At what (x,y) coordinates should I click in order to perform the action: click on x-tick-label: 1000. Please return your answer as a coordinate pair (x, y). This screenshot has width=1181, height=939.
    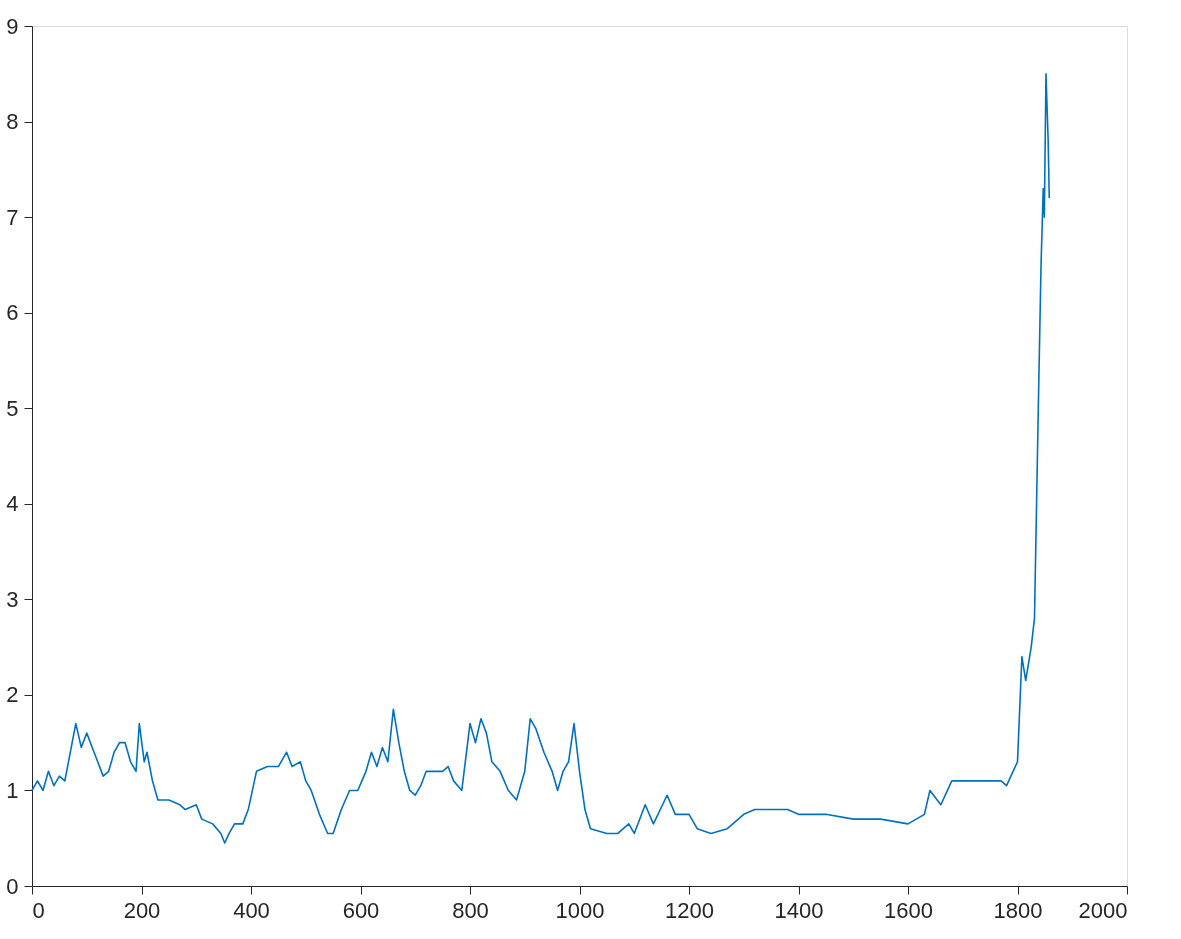
    Looking at the image, I should click on (580, 910).